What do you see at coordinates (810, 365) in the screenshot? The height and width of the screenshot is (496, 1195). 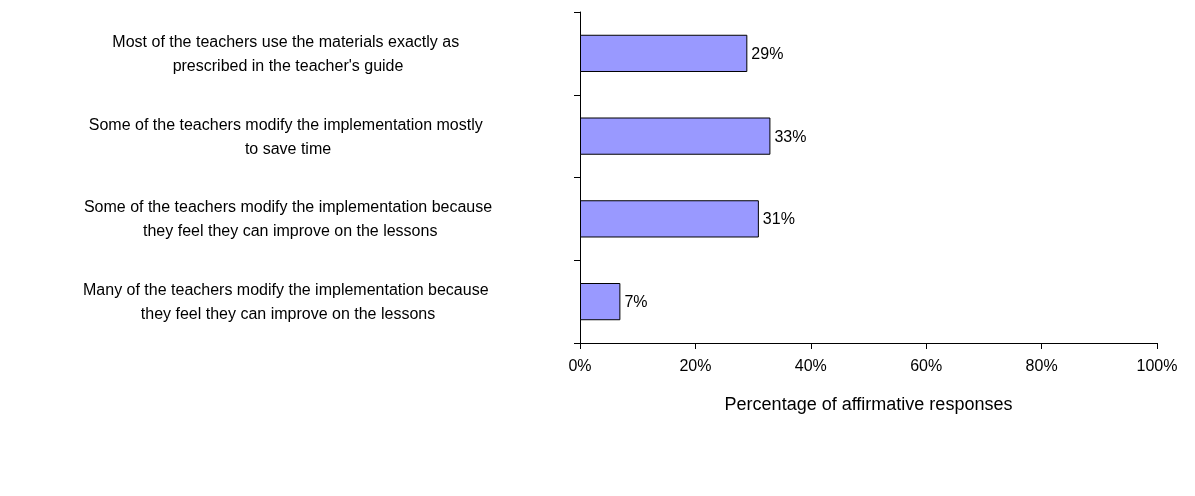 I see `x-tick-label: 40%` at bounding box center [810, 365].